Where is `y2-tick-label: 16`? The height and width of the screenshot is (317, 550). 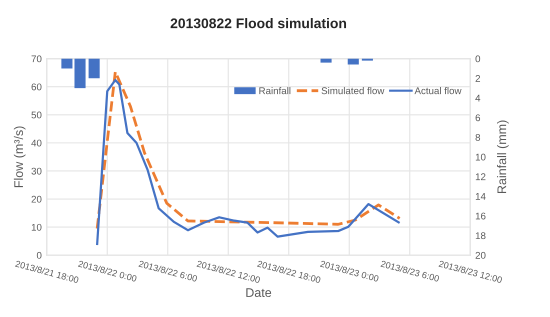 y2-tick-label: 16 is located at coordinates (481, 216).